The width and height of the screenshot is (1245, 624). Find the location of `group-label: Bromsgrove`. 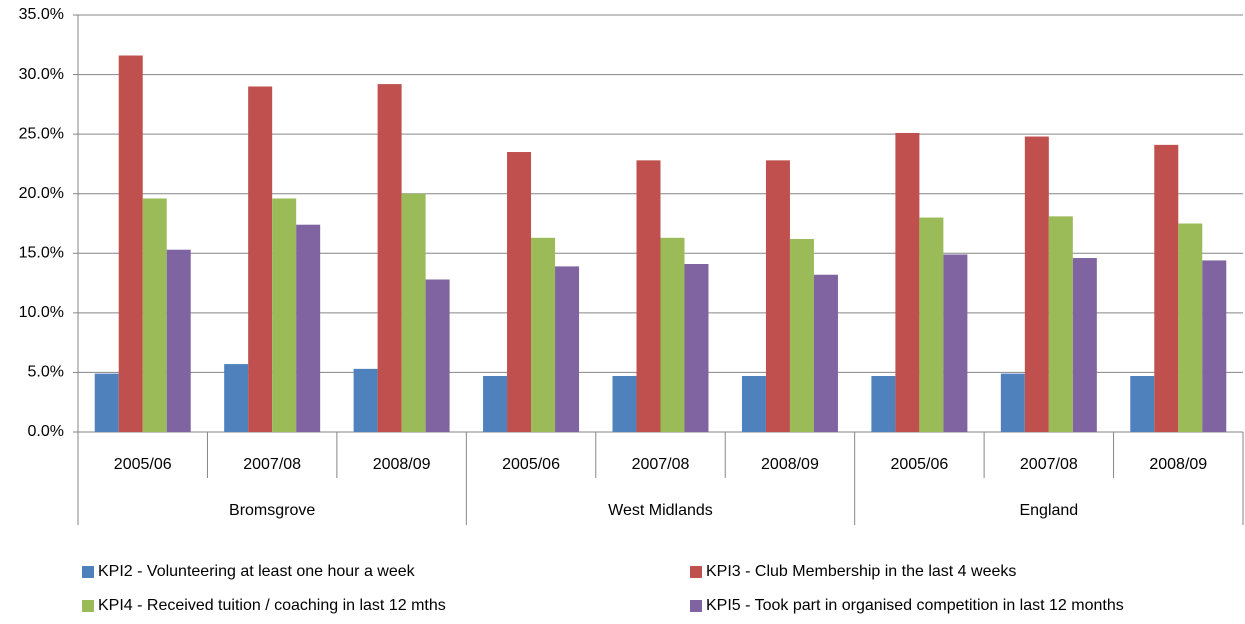

group-label: Bromsgrove is located at coordinates (272, 510).